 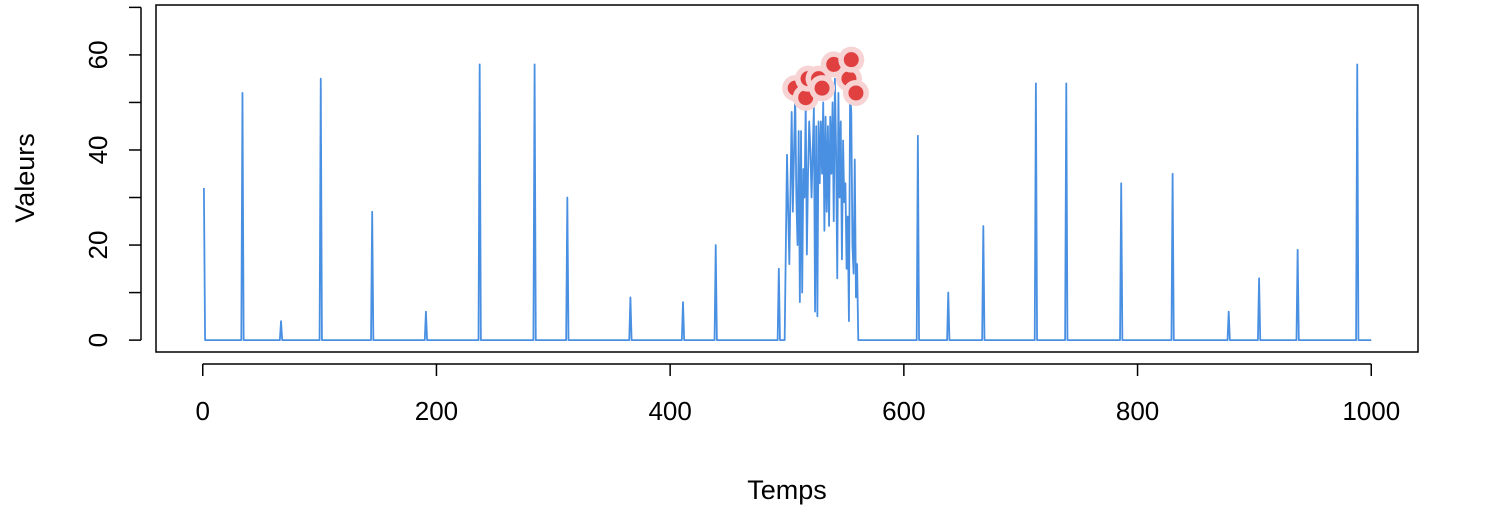 I want to click on y-tick-label: 40, so click(x=98, y=150).